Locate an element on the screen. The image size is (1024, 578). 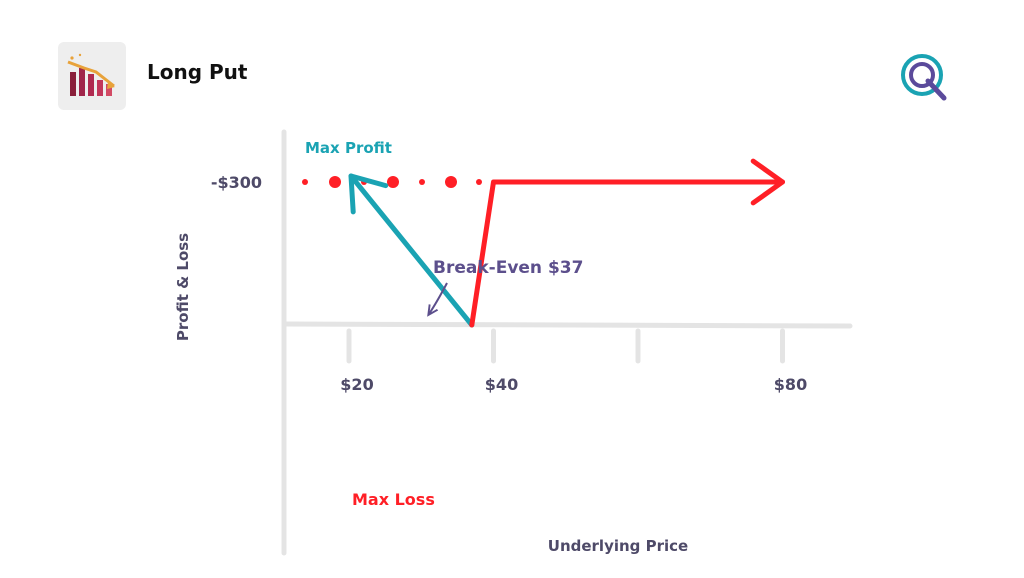
x-tick-label: $80 is located at coordinates (790, 384).